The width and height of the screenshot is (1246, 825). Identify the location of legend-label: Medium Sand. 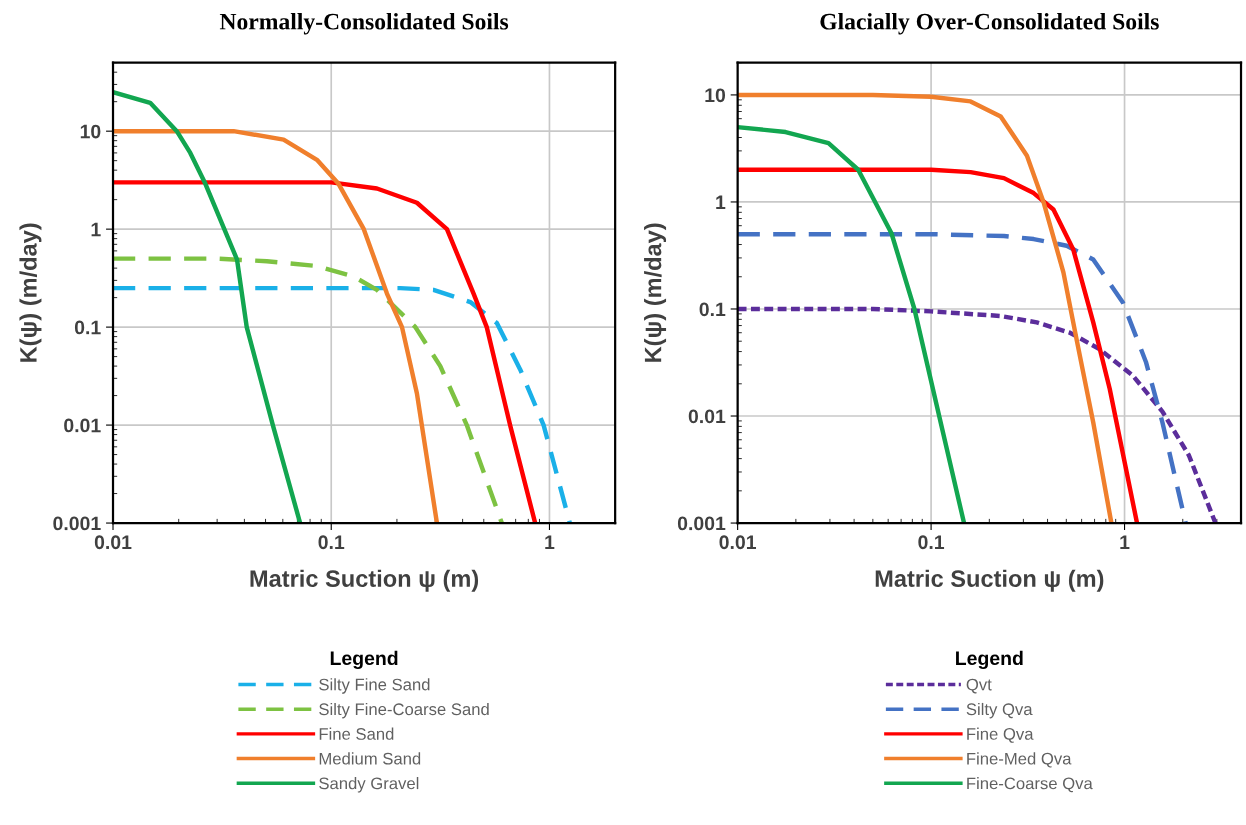
(370, 758).